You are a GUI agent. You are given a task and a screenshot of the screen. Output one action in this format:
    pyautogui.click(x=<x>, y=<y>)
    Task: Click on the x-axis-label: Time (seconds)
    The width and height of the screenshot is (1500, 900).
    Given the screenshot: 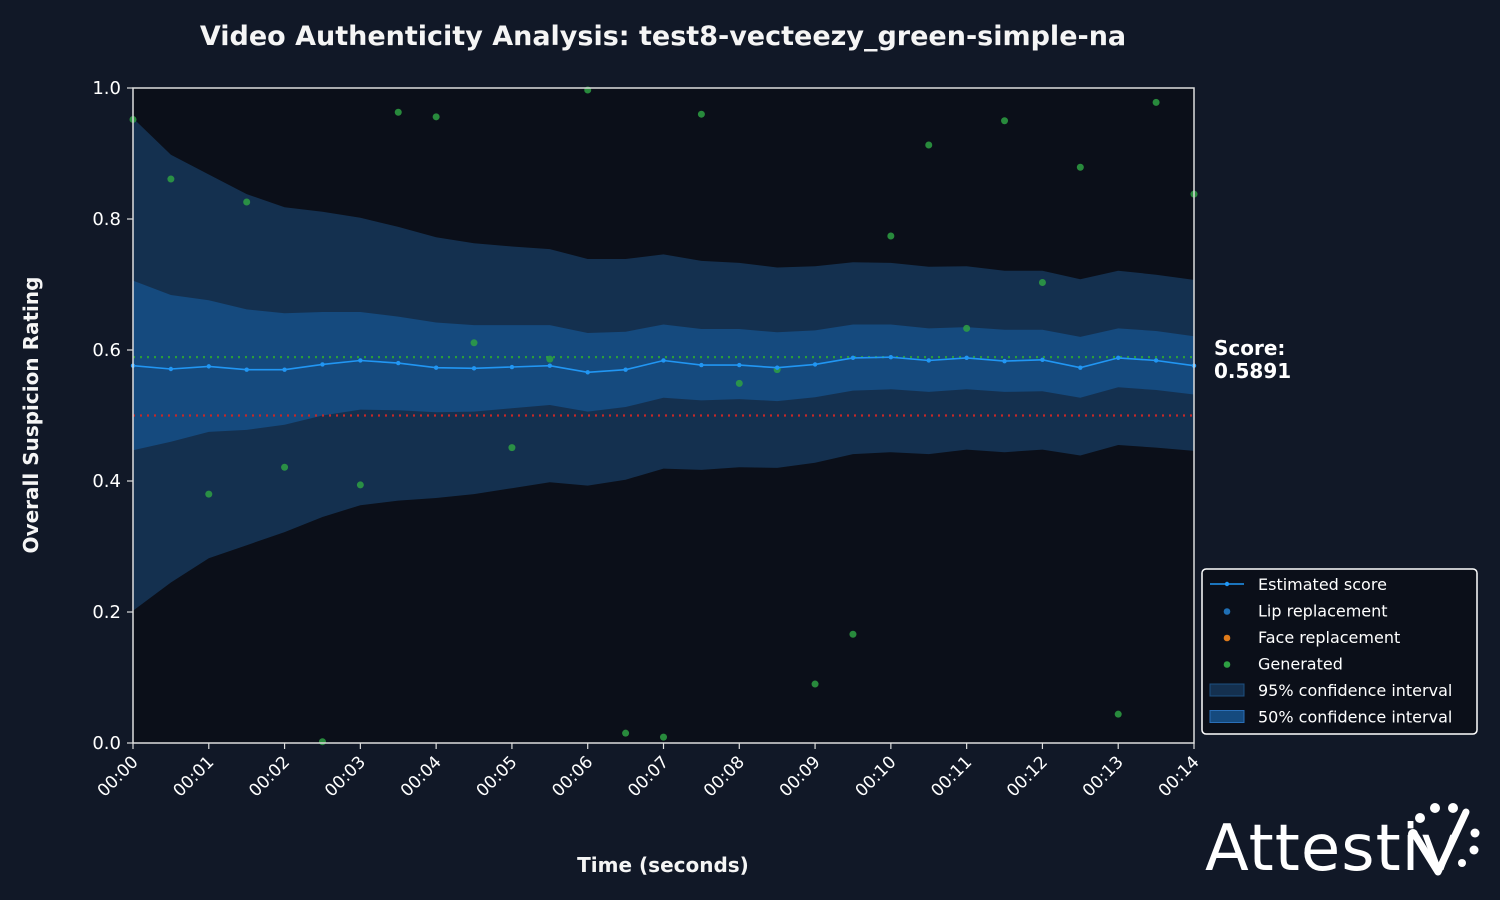 What is the action you would take?
    pyautogui.click(x=663, y=865)
    